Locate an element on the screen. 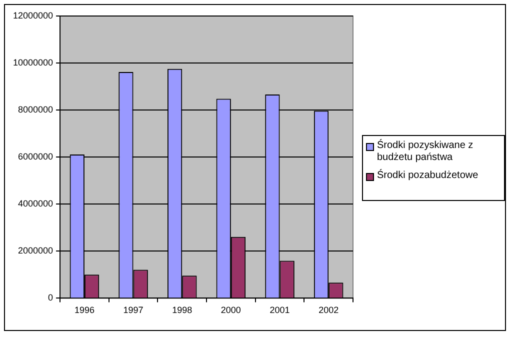  x-tick-label: 1997 is located at coordinates (133, 310).